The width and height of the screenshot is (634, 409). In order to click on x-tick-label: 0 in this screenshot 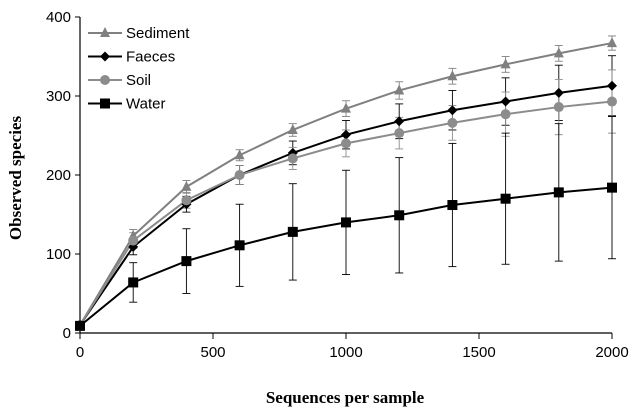, I will do `click(80, 352)`.